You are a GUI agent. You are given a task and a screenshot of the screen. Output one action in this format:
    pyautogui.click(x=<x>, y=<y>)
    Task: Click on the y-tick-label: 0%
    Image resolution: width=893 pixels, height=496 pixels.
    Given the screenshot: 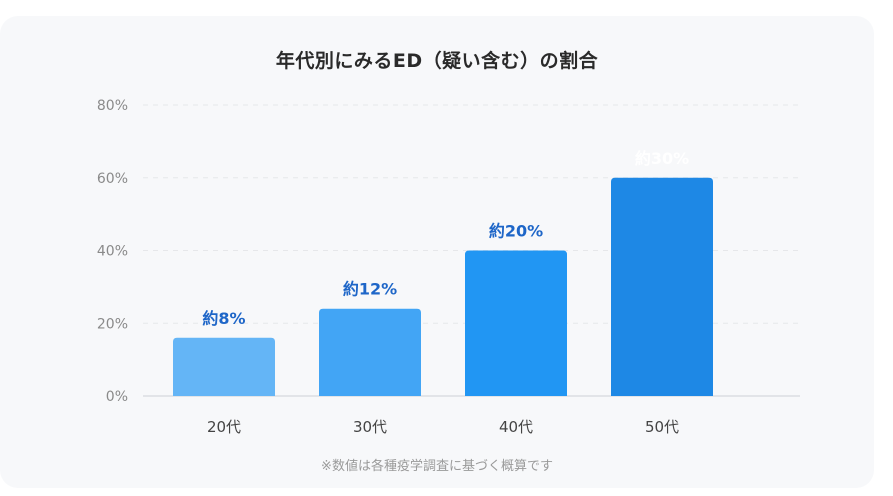 What is the action you would take?
    pyautogui.click(x=117, y=397)
    